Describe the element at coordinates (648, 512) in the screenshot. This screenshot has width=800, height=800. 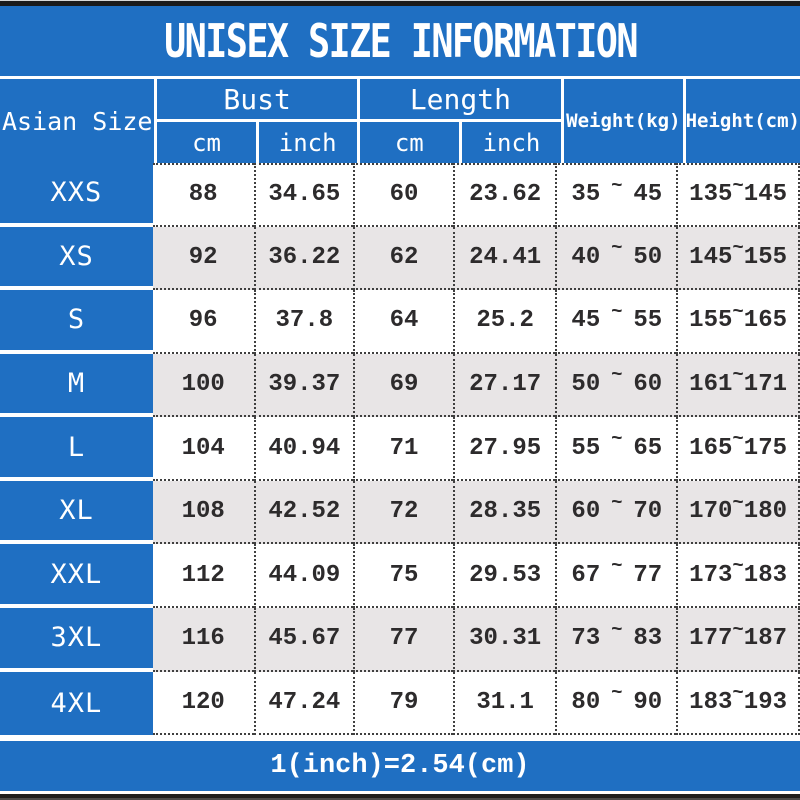
I see `weight-max: 70` at that location.